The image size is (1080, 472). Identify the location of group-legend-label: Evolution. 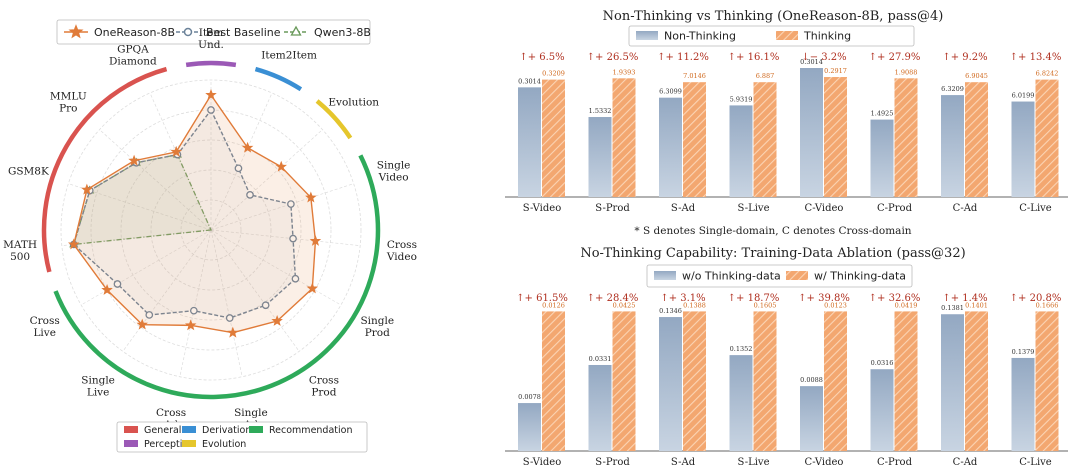
(224, 444).